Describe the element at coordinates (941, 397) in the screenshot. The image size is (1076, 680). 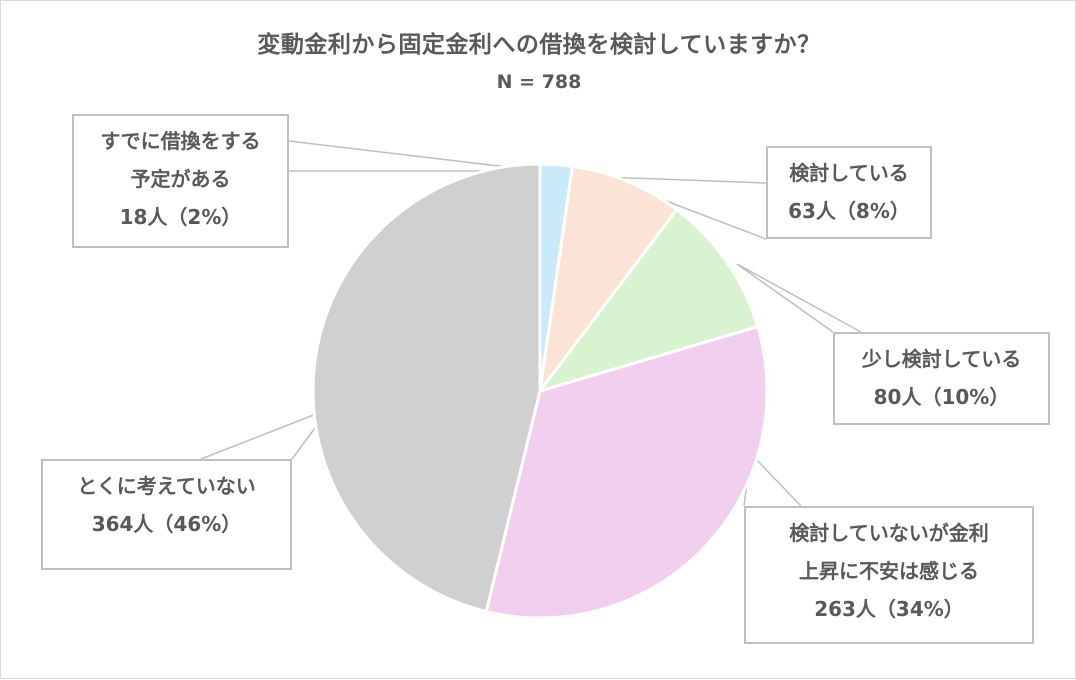
I see `label-value: 80人（10%）` at that location.